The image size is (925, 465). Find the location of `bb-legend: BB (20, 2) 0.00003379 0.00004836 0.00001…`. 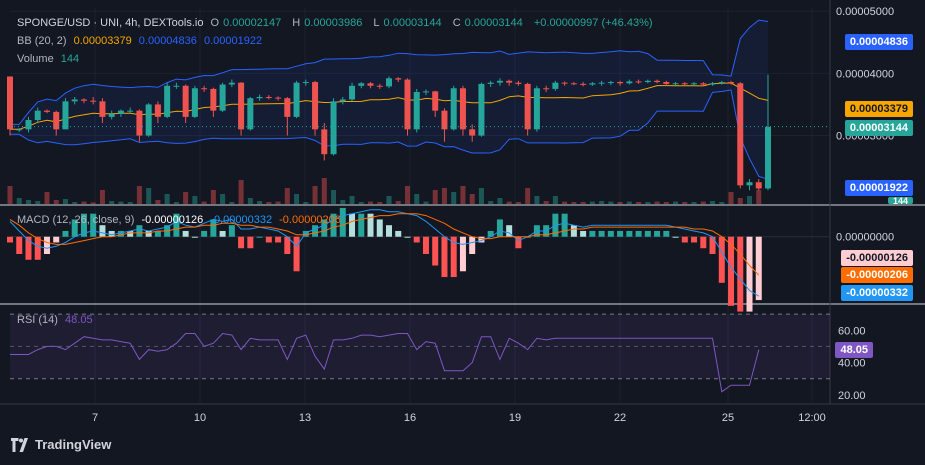

bb-legend: BB (20, 2) 0.00003379 0.00004836 0.00001… is located at coordinates (141, 41).